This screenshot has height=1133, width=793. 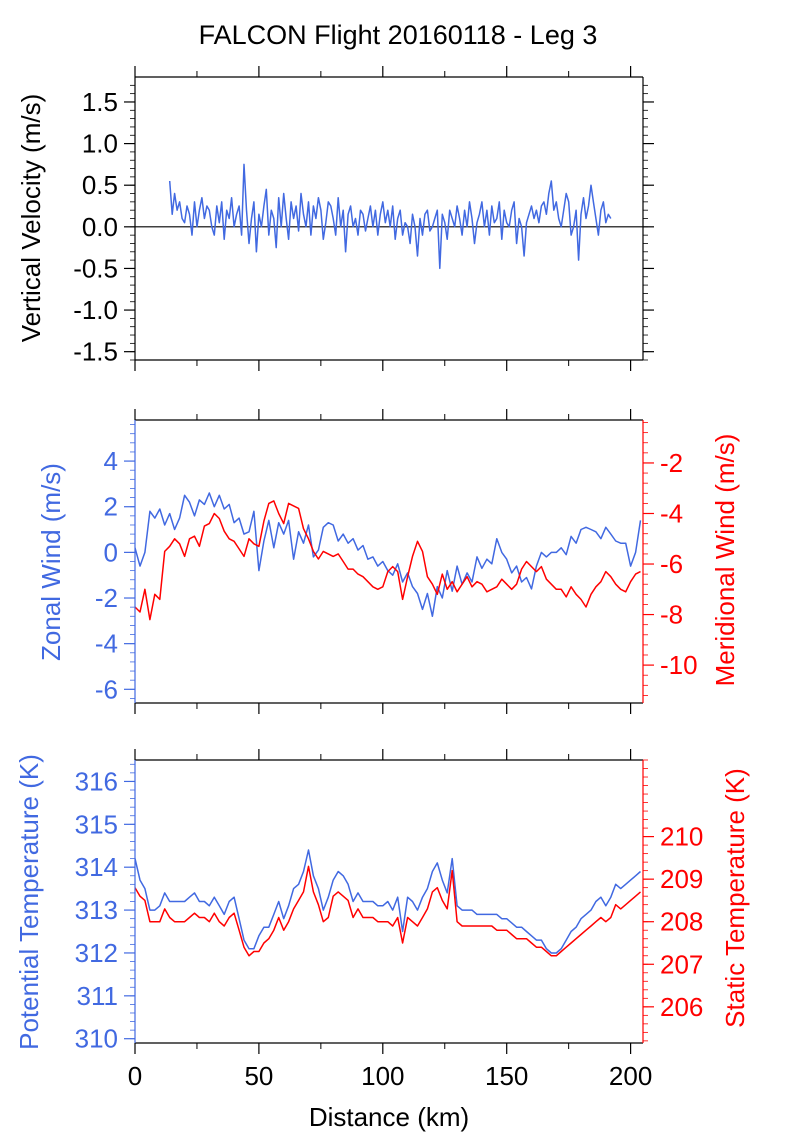 I want to click on y2-tick-label: 208, so click(x=681, y=922).